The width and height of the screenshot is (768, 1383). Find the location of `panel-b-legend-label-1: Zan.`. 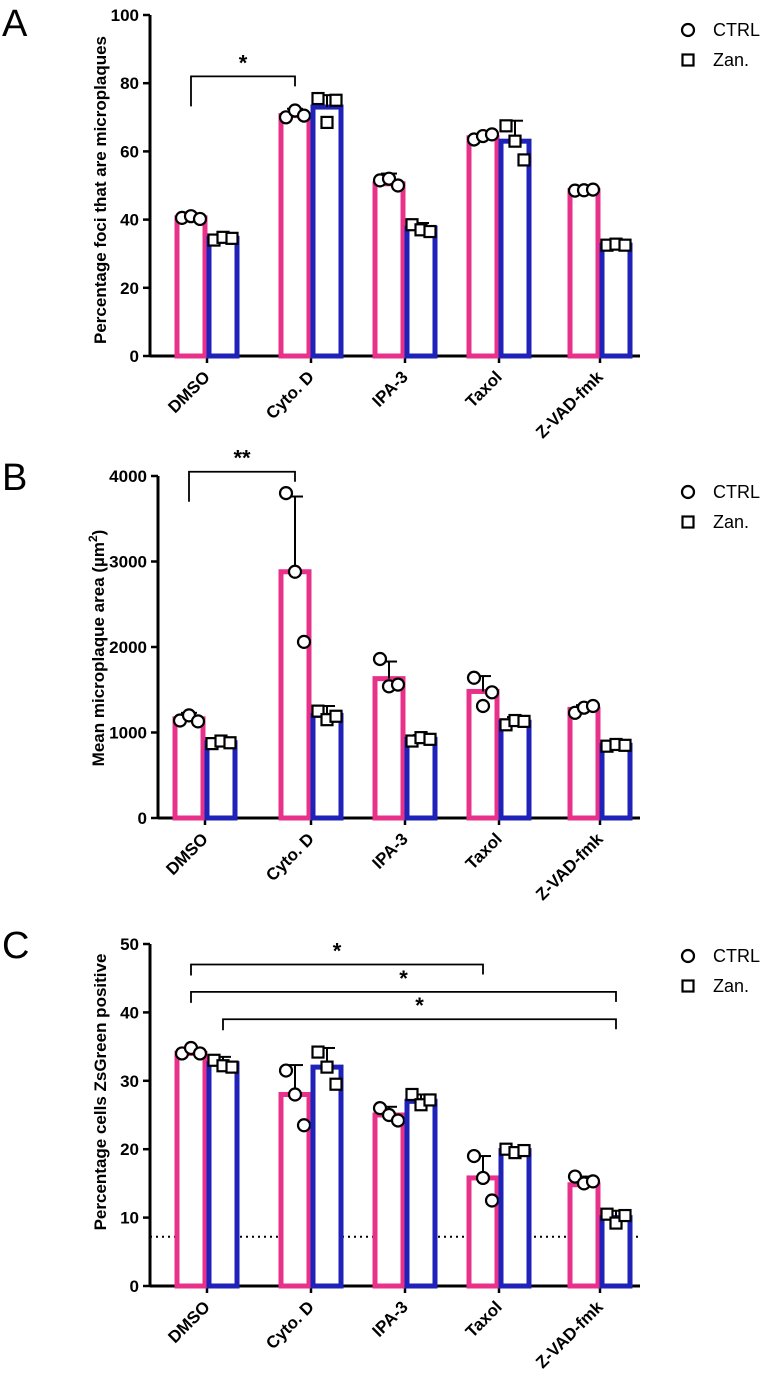

panel-b-legend-label-1: Zan. is located at coordinates (731, 522).